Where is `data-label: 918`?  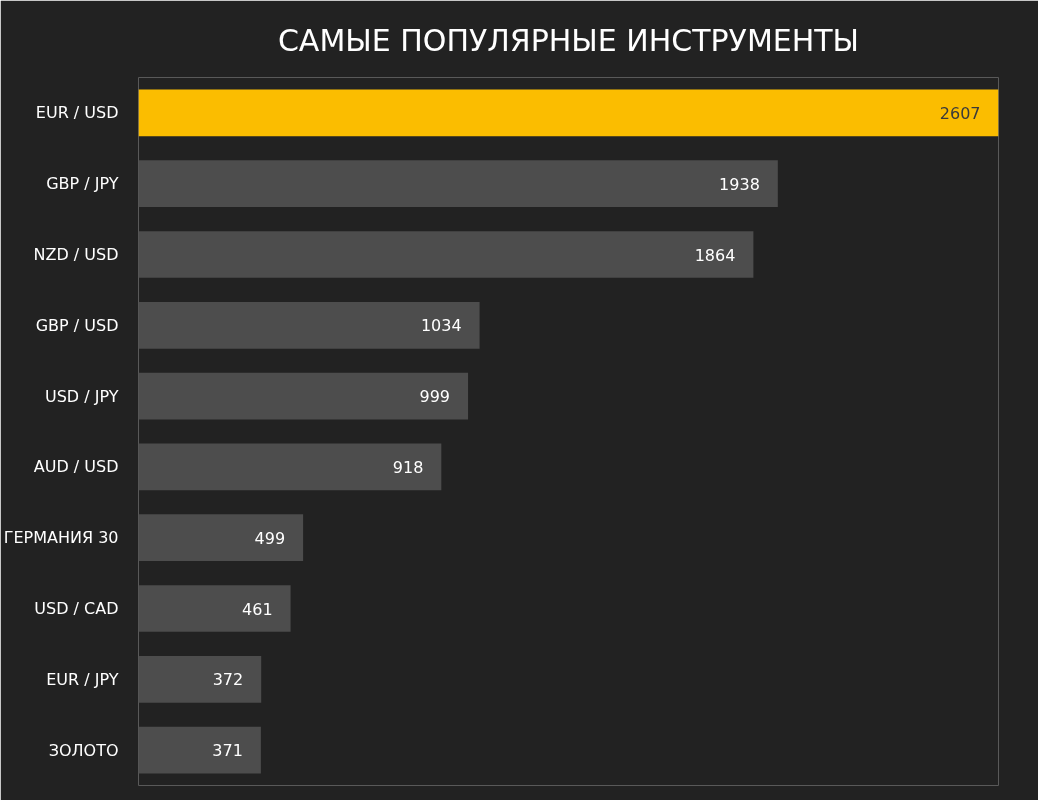
data-label: 918 is located at coordinates (408, 467).